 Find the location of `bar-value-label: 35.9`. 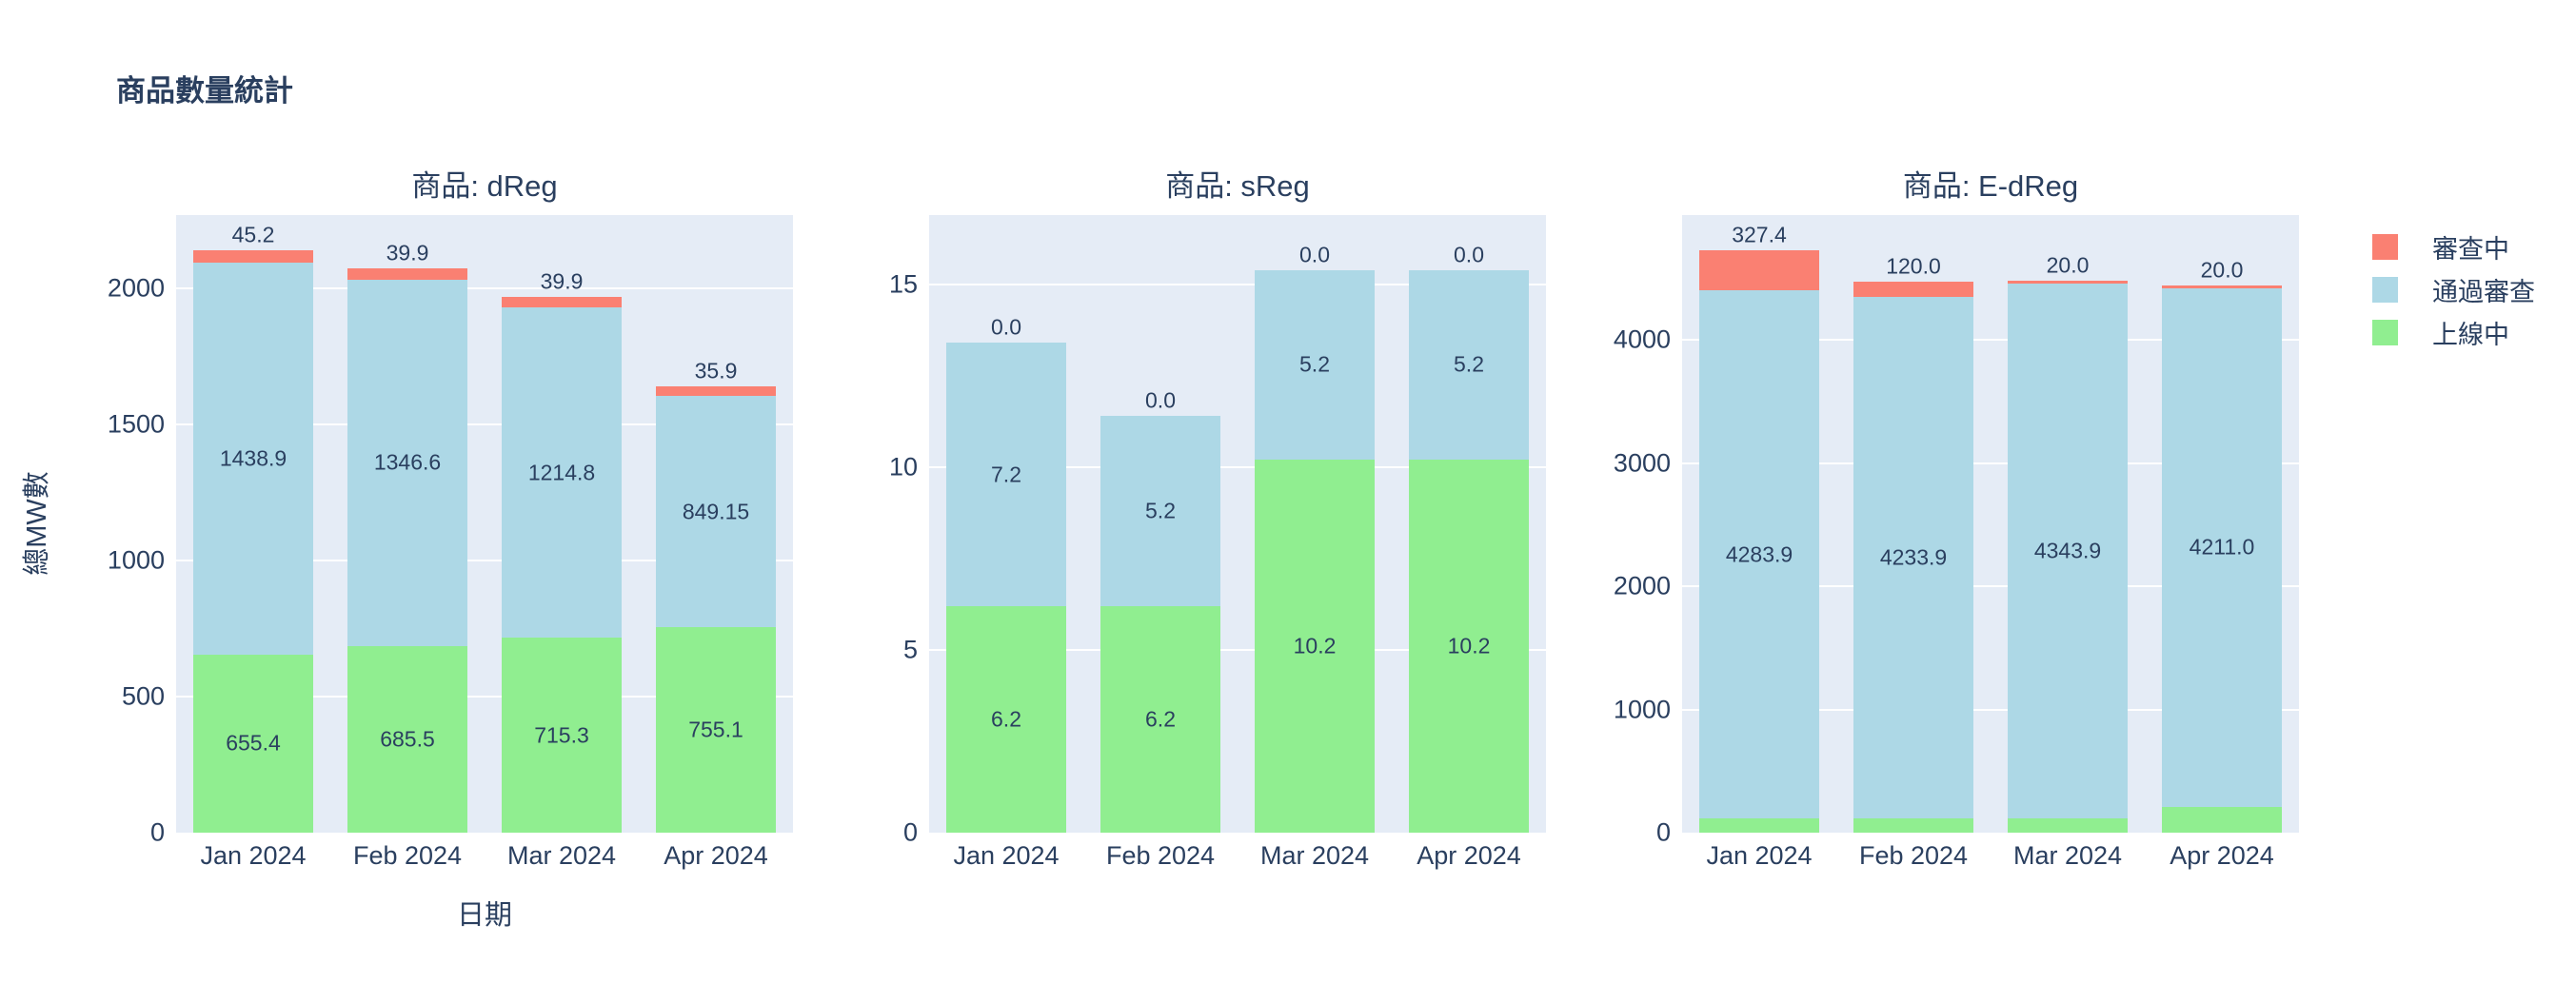

bar-value-label: 35.9 is located at coordinates (716, 371).